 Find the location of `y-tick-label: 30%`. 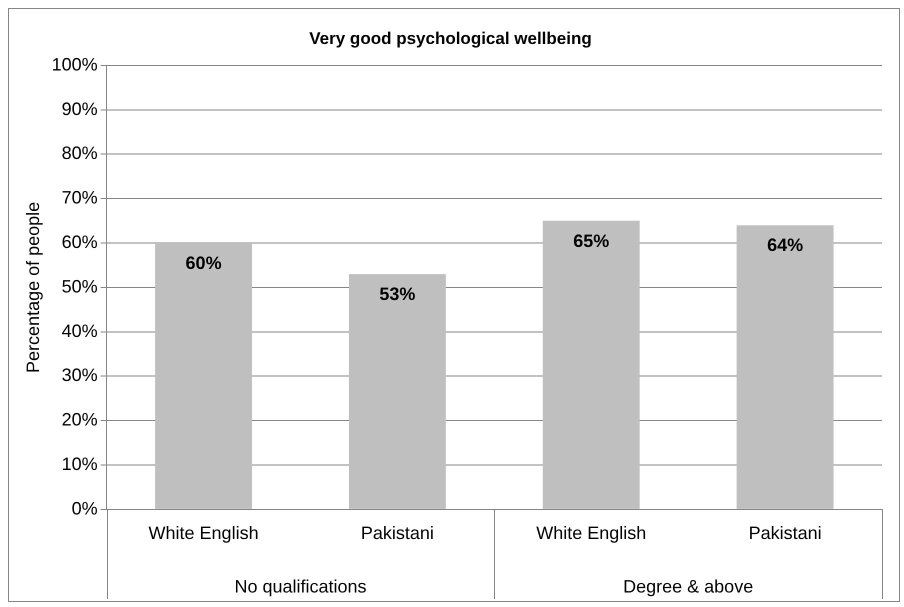

y-tick-label: 30% is located at coordinates (80, 375).